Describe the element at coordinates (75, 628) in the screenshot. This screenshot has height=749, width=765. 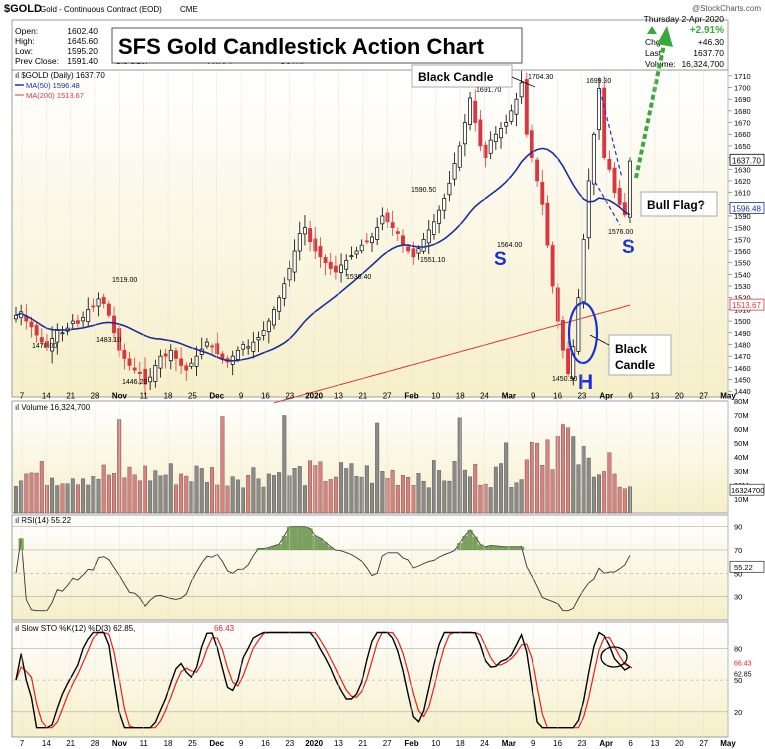
I see `sto-title: ıl Slow STO %K(12) %D(3) 62.85,` at that location.